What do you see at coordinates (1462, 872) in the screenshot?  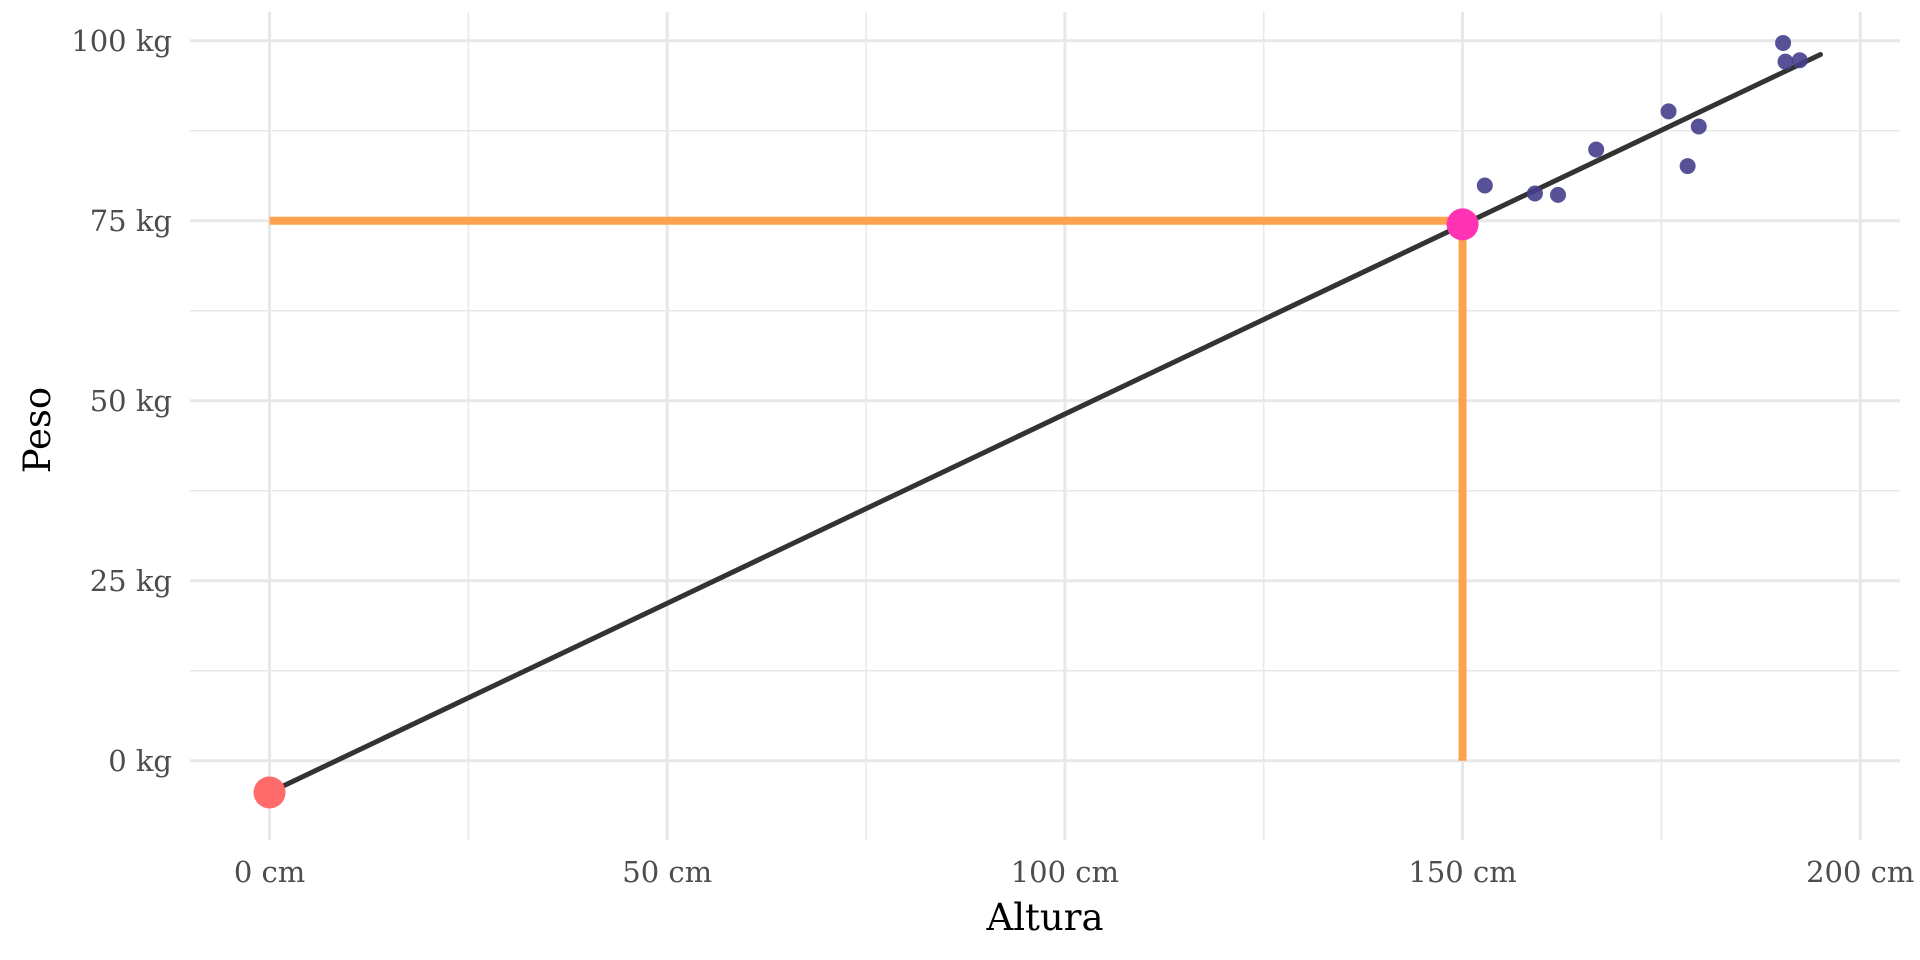 I see `x-tick-label: 150 cm` at bounding box center [1462, 872].